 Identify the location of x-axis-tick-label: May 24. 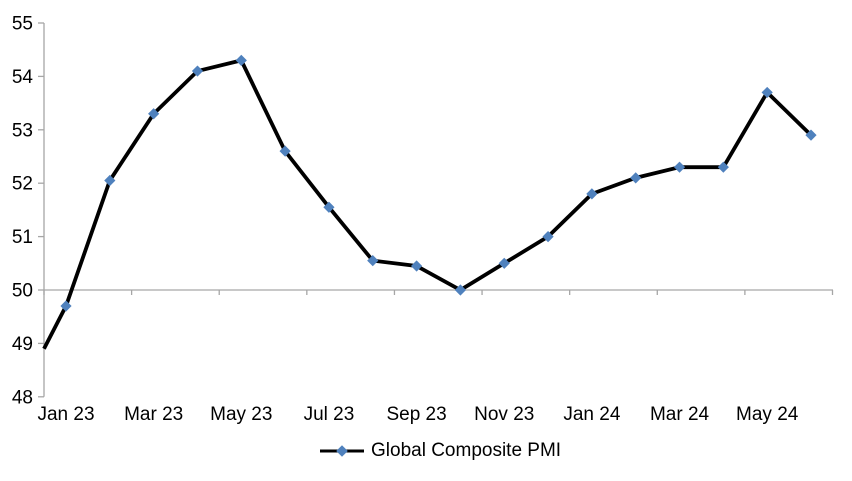
(767, 414).